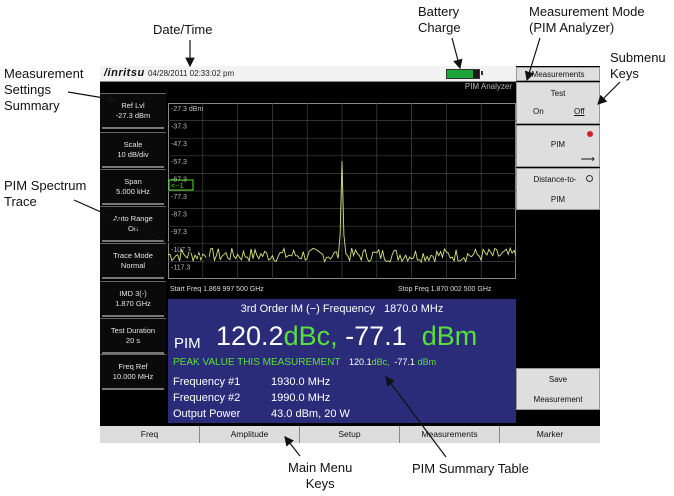 Image resolution: width=674 pixels, height=496 pixels. I want to click on settings-item-label: Auto Range, so click(133, 218).